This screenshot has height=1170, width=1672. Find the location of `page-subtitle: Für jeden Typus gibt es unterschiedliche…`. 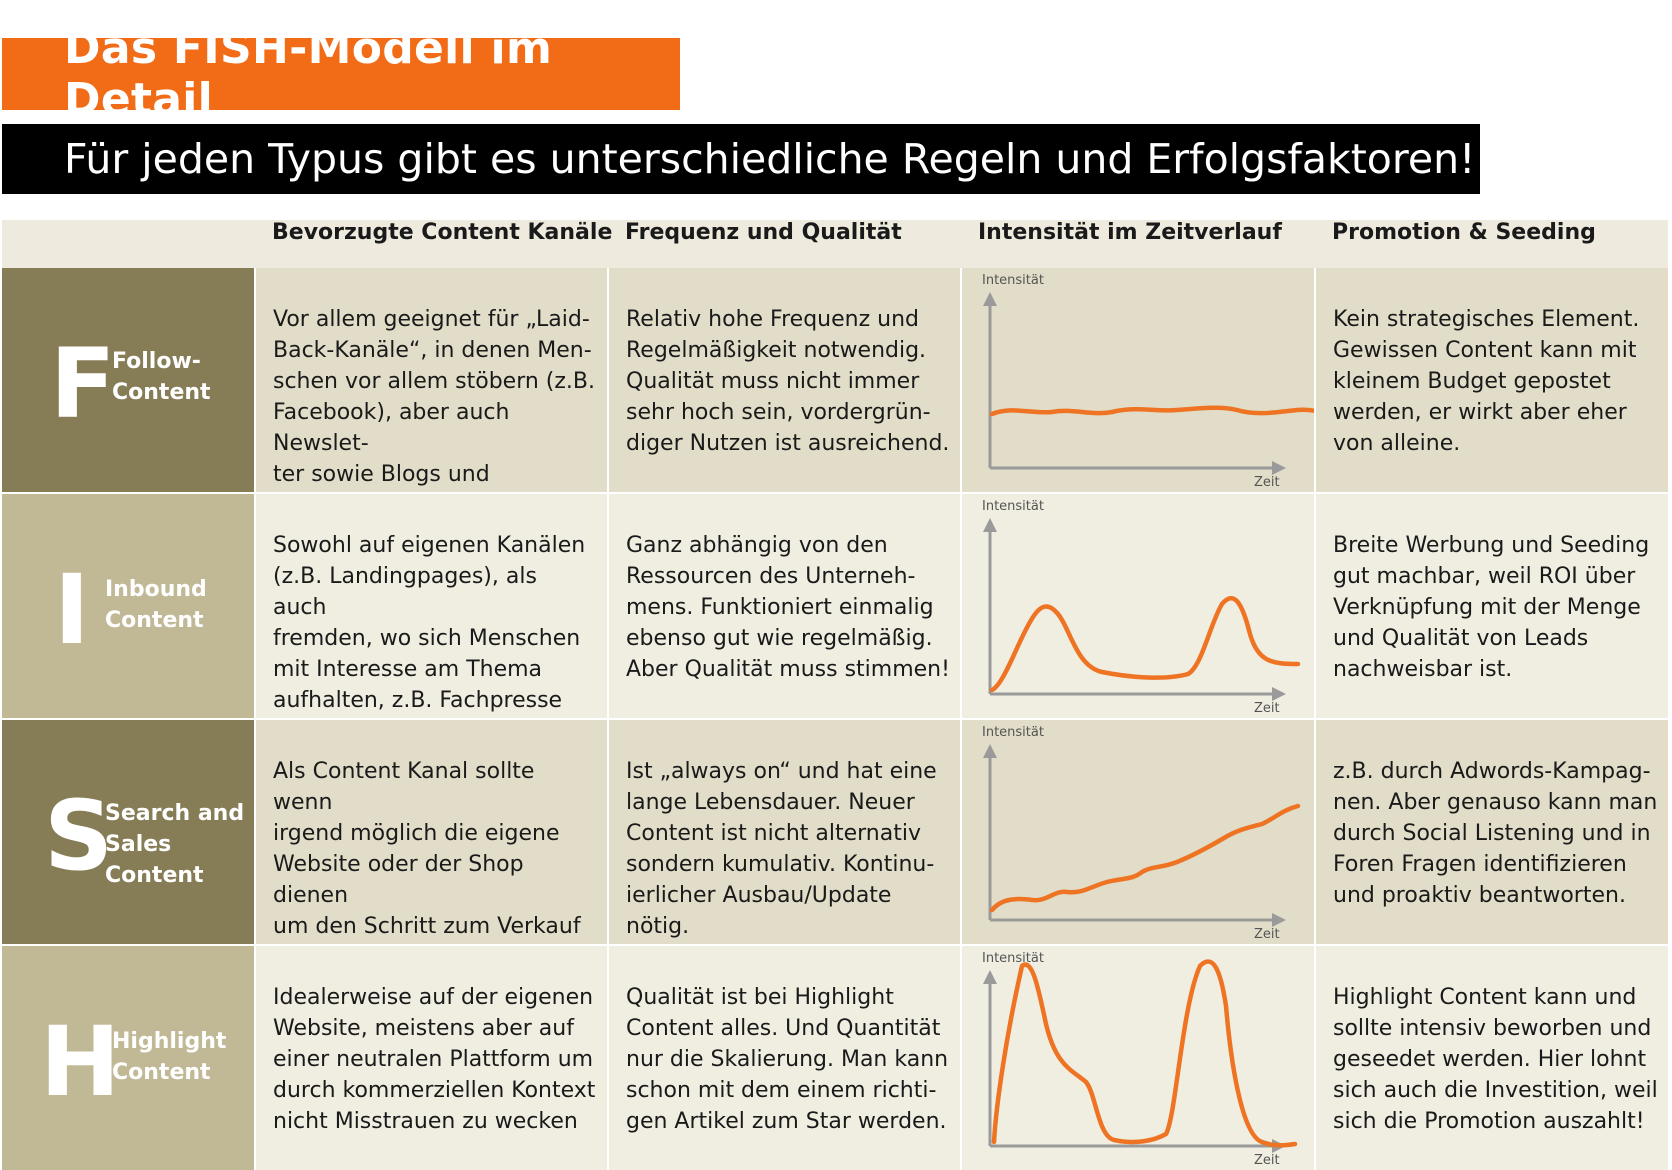

page-subtitle: Für jeden Typus gibt es unterschiedliche… is located at coordinates (741, 159).